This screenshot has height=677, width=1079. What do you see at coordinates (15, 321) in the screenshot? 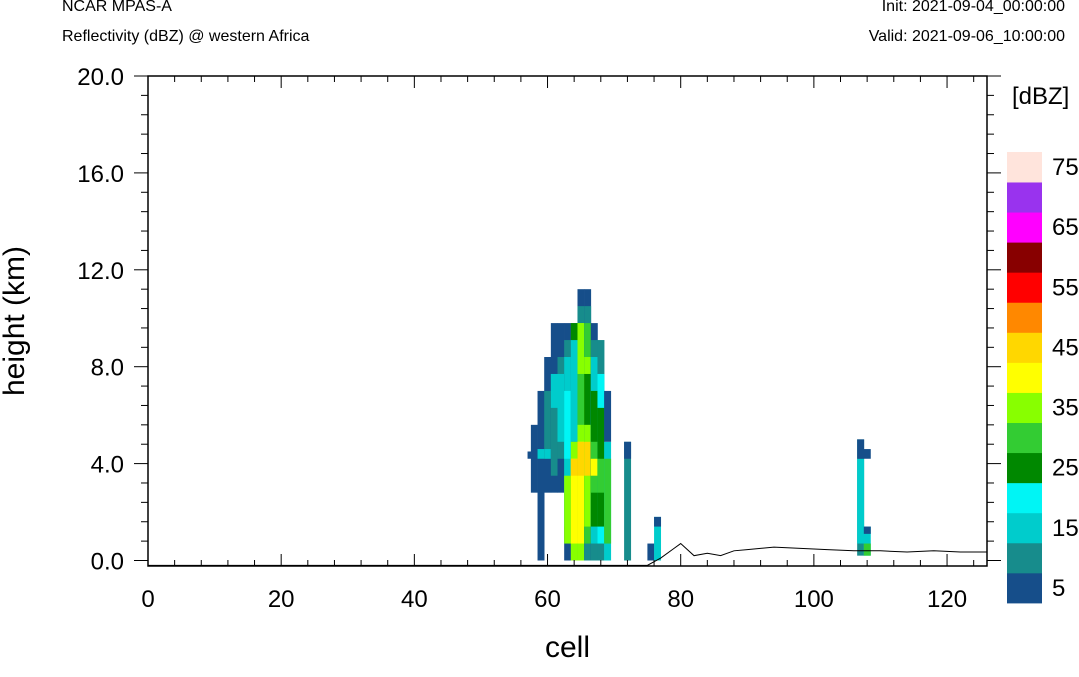
I see `y-axis-title: height (km)` at bounding box center [15, 321].